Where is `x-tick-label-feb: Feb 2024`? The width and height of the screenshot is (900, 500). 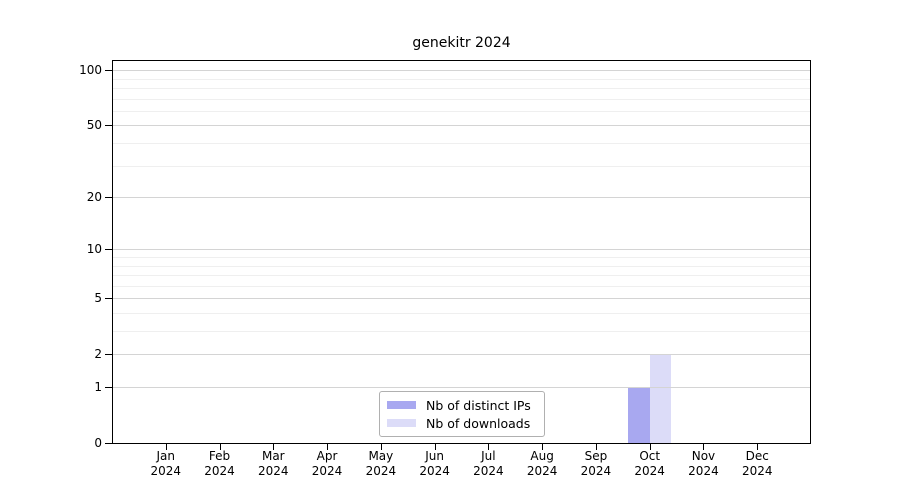 x-tick-label-feb: Feb 2024 is located at coordinates (219, 463).